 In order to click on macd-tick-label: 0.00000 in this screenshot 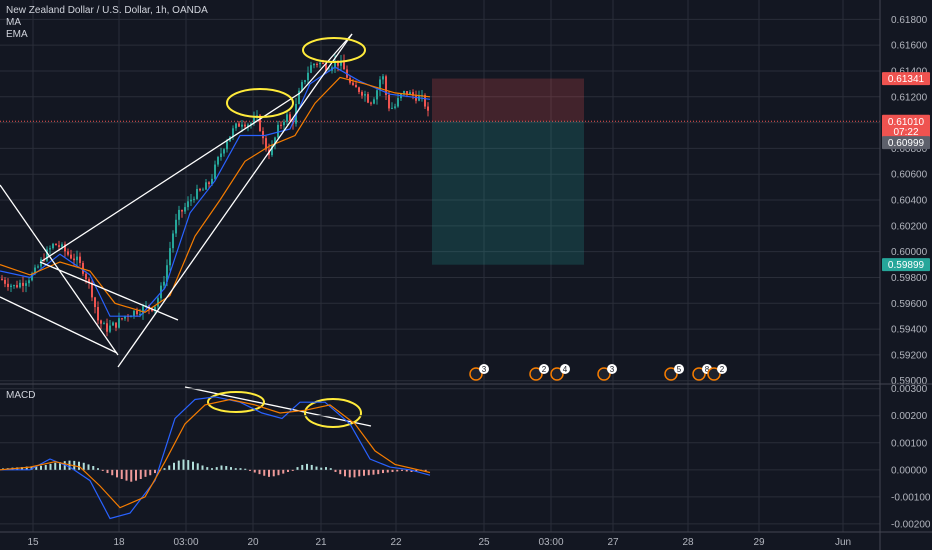, I will do `click(909, 470)`.